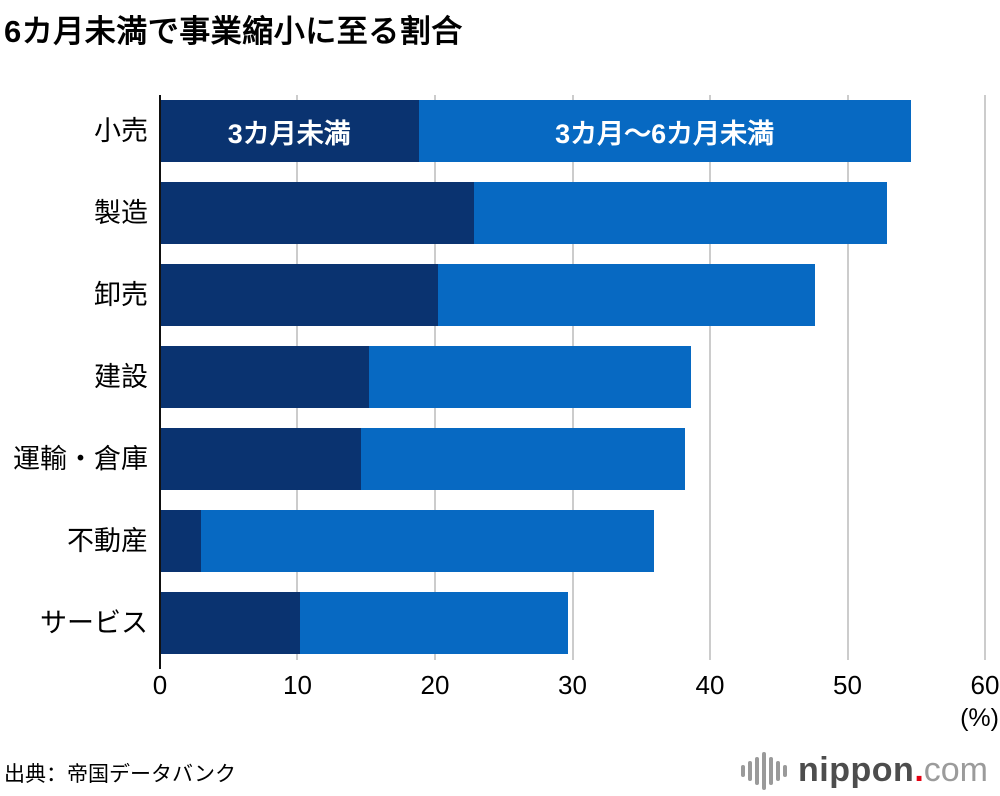 This screenshot has width=1000, height=796. What do you see at coordinates (765, 770) in the screenshot?
I see `waveform-icon` at bounding box center [765, 770].